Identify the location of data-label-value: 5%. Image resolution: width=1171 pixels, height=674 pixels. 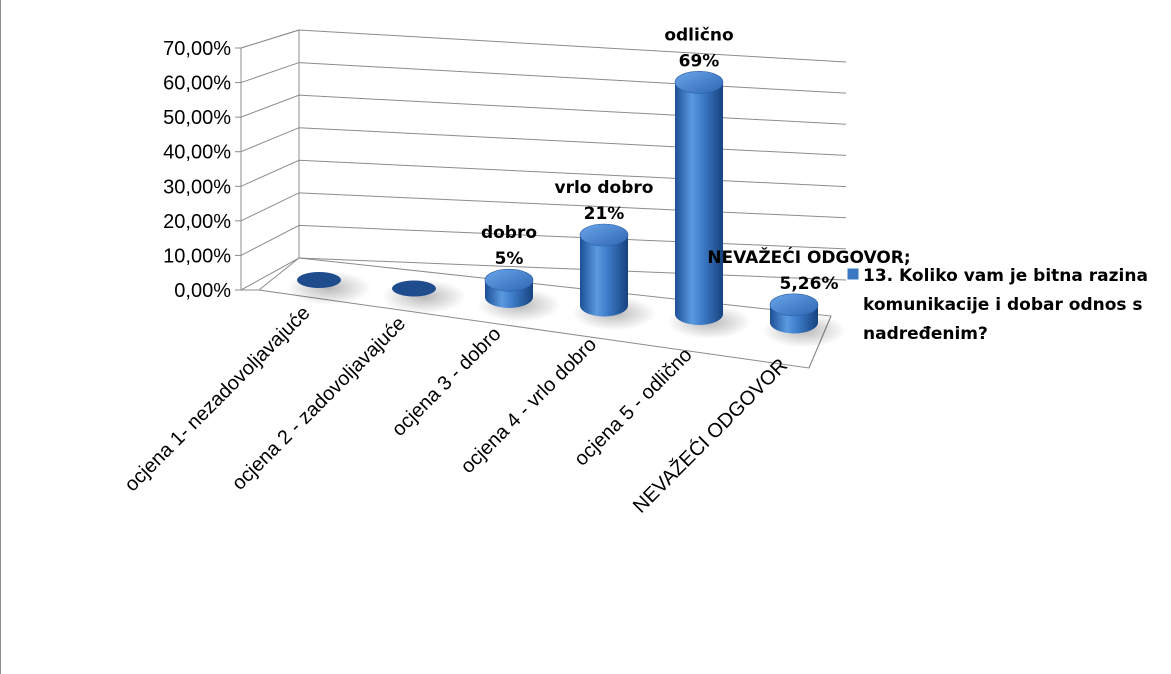
(509, 259).